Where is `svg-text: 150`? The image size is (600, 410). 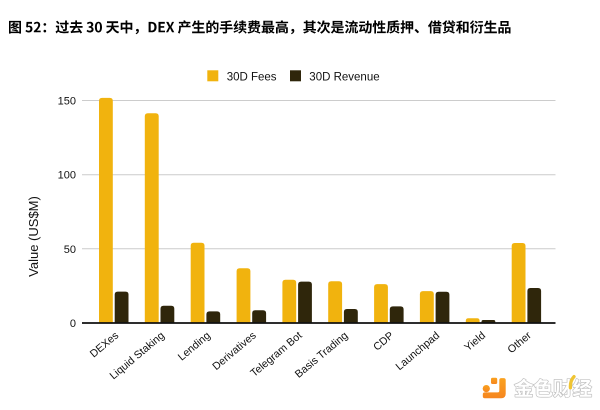 svg-text: 150 is located at coordinates (67, 102).